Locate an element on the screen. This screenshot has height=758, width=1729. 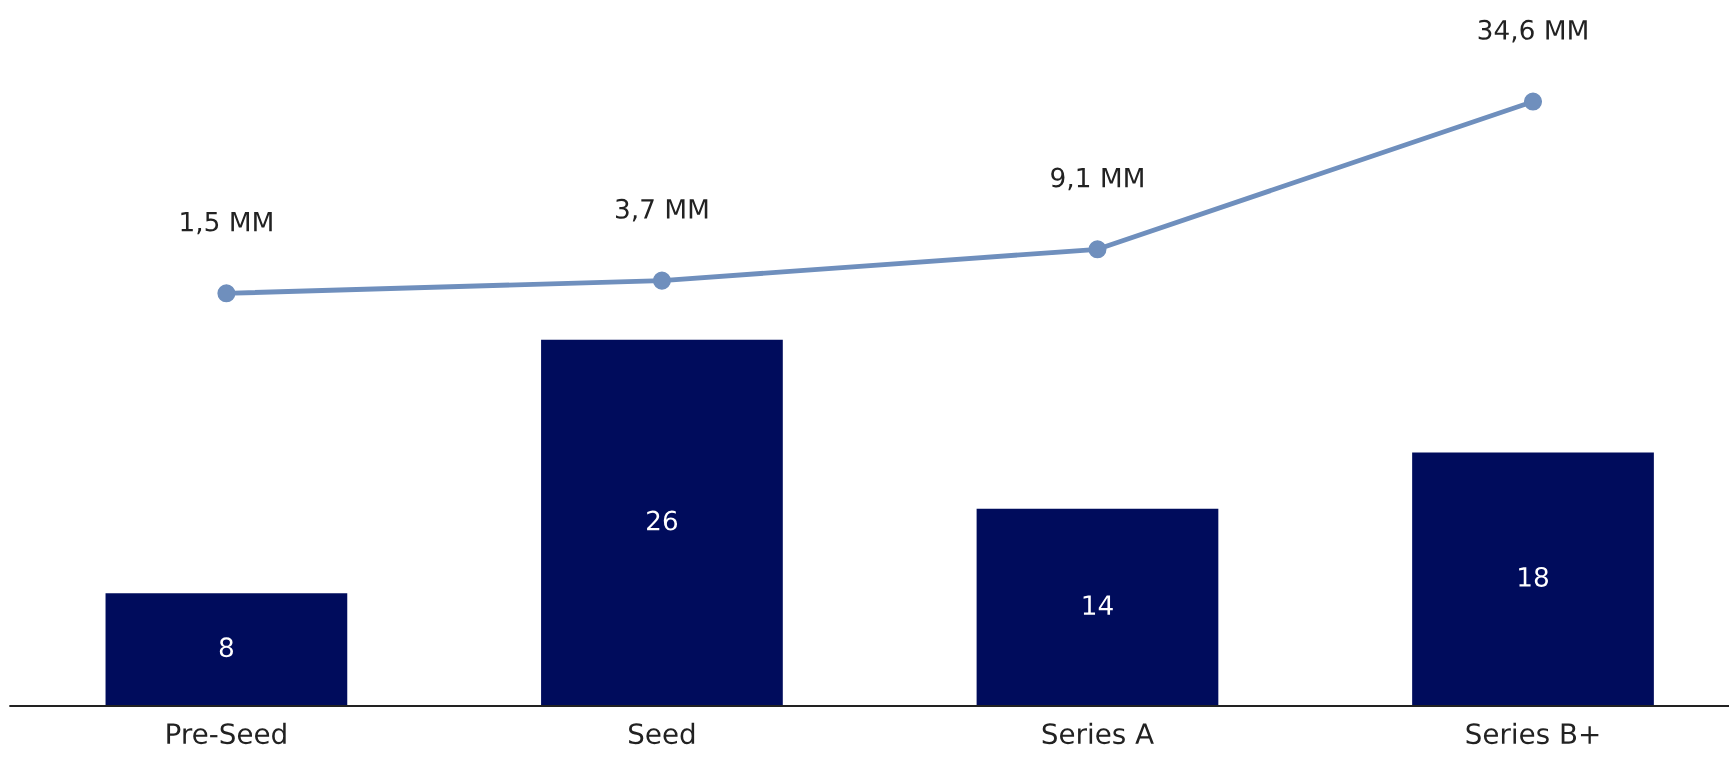
data-label: 9,1 MM is located at coordinates (1097, 179).